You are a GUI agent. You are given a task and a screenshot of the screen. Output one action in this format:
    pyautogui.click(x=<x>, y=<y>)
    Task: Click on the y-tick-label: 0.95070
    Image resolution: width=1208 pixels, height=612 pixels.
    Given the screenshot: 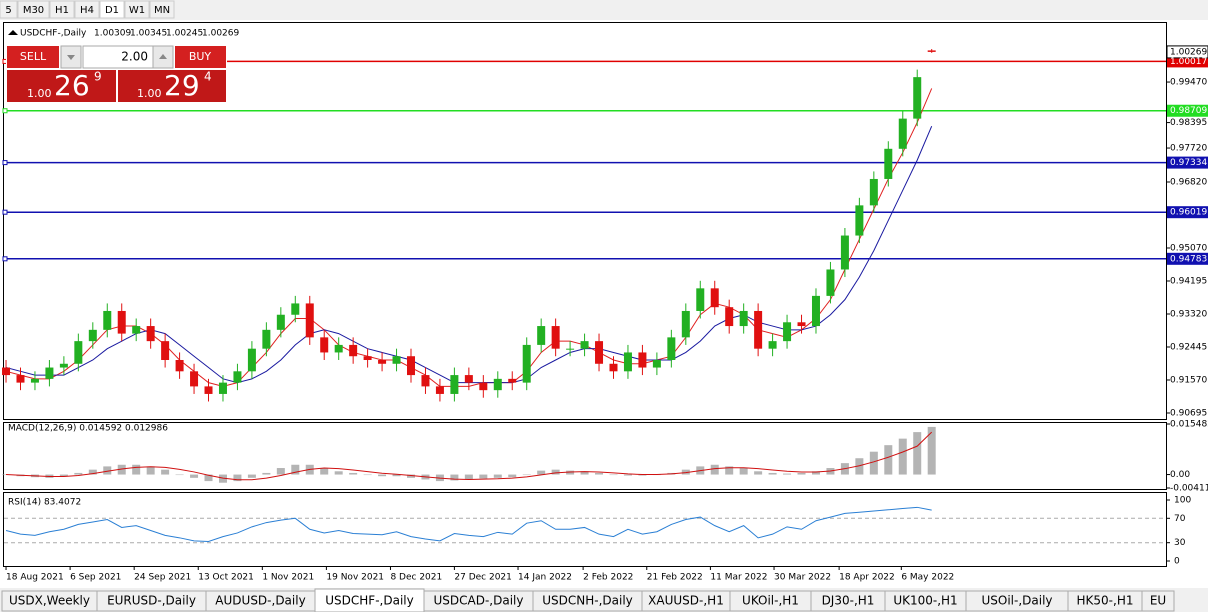 What is the action you would take?
    pyautogui.click(x=1188, y=248)
    